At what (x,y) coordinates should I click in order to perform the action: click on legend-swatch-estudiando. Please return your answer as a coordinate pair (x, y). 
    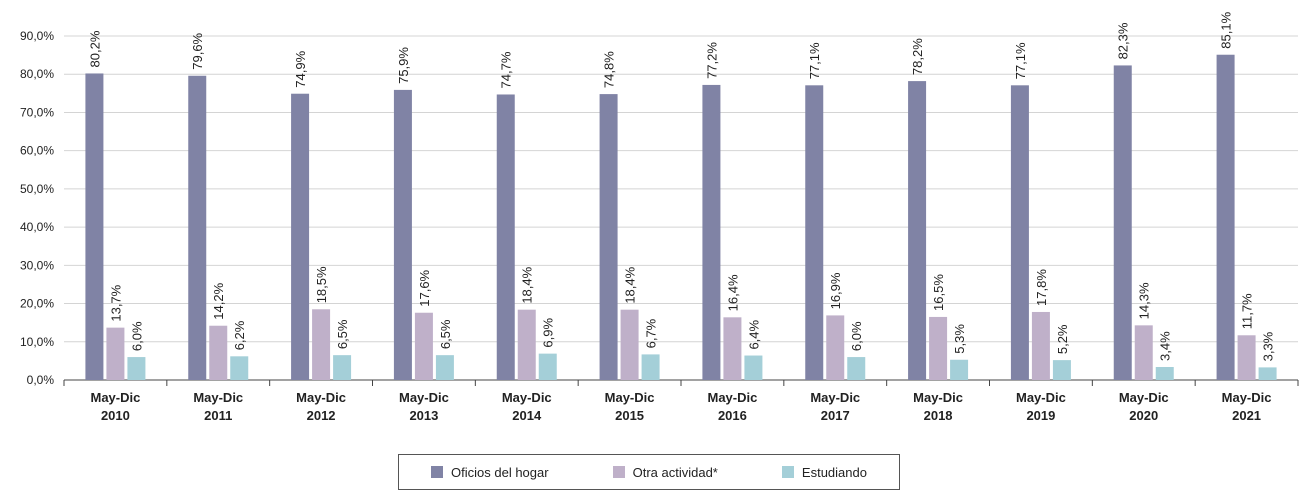
    Looking at the image, I should click on (787, 472).